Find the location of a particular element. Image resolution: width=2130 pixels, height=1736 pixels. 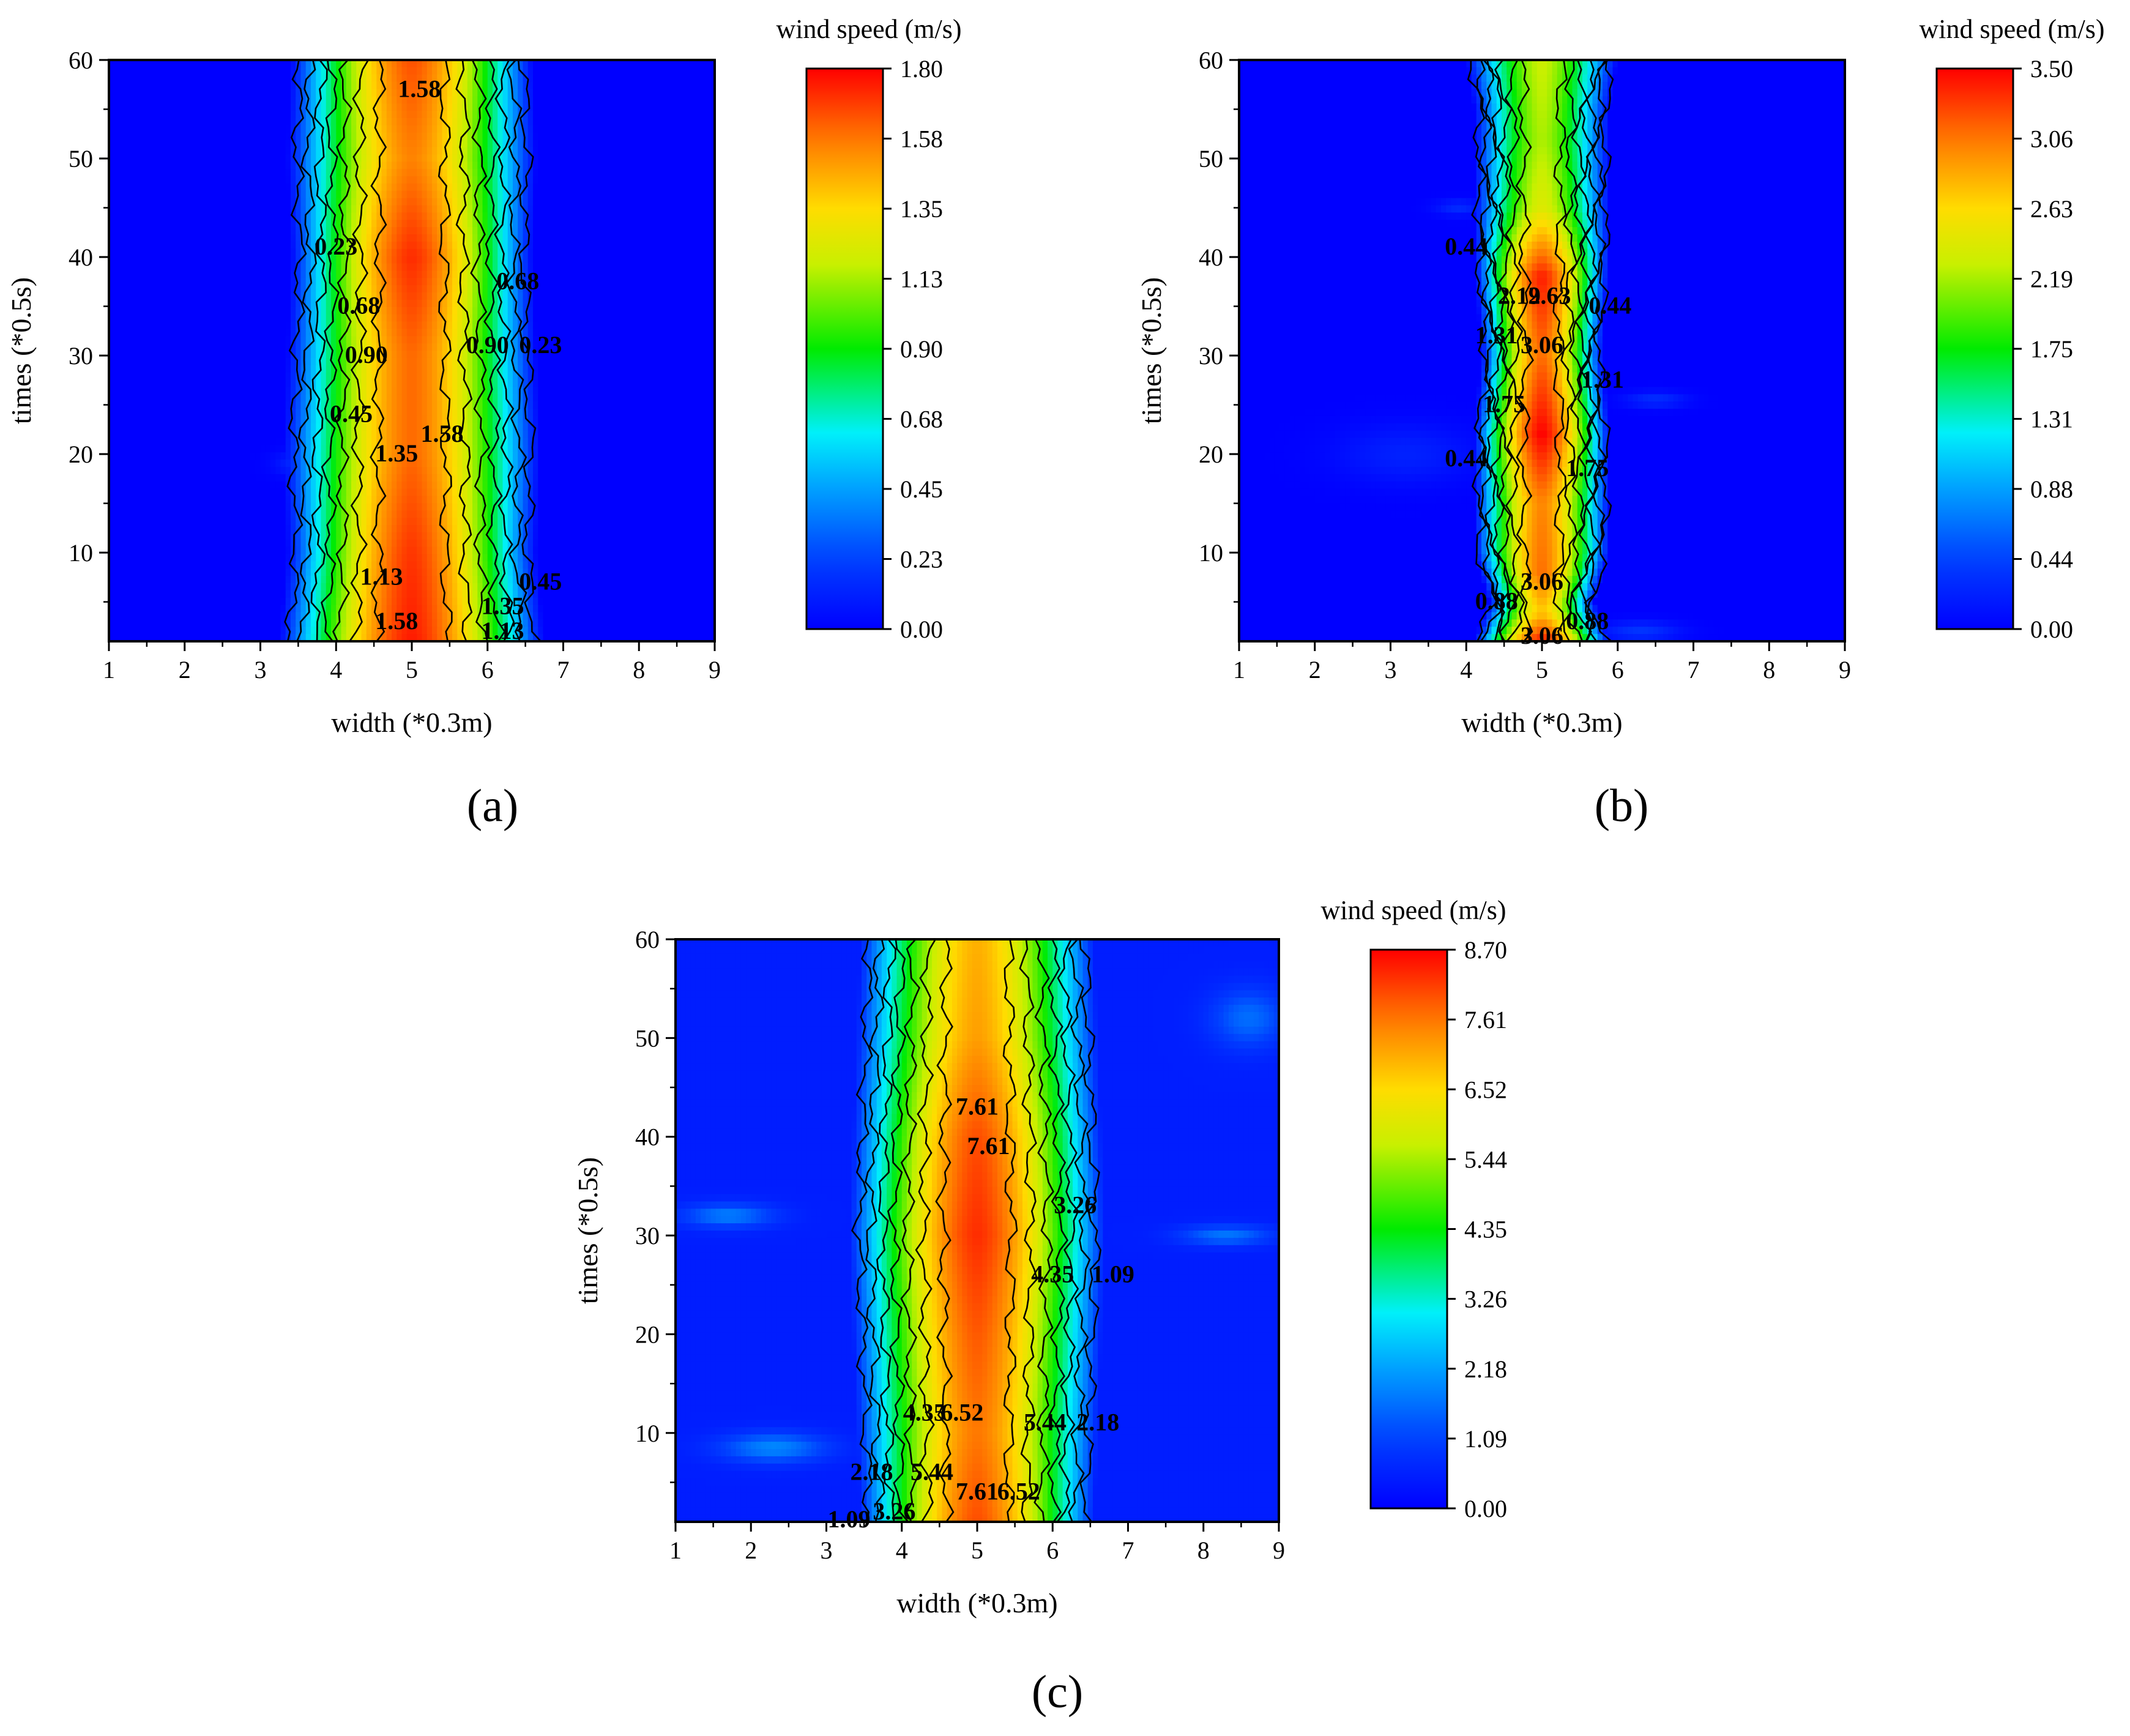

panel-caption-c: (c) is located at coordinates (1057, 1692).